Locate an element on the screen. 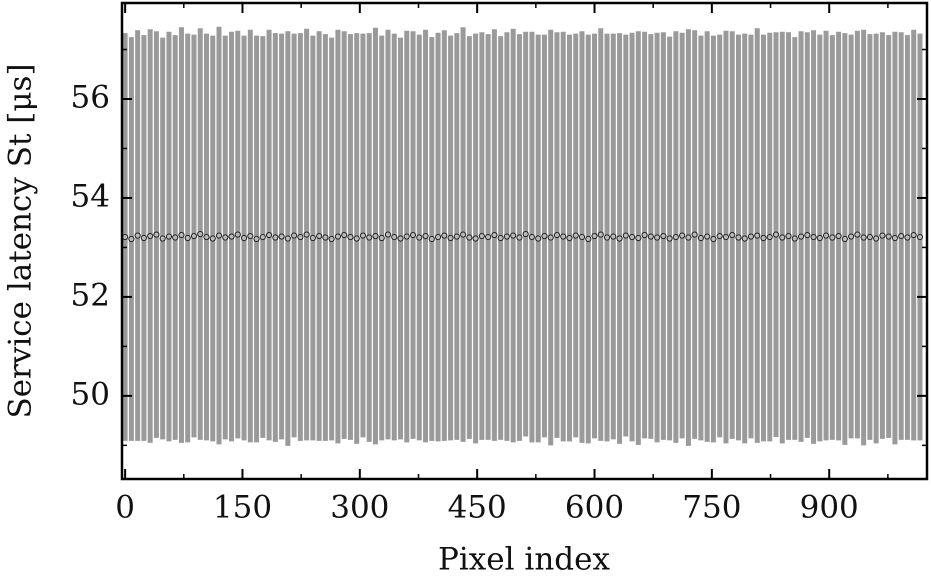 The image size is (931, 585). y-tick-label: 52 is located at coordinates (90, 295).